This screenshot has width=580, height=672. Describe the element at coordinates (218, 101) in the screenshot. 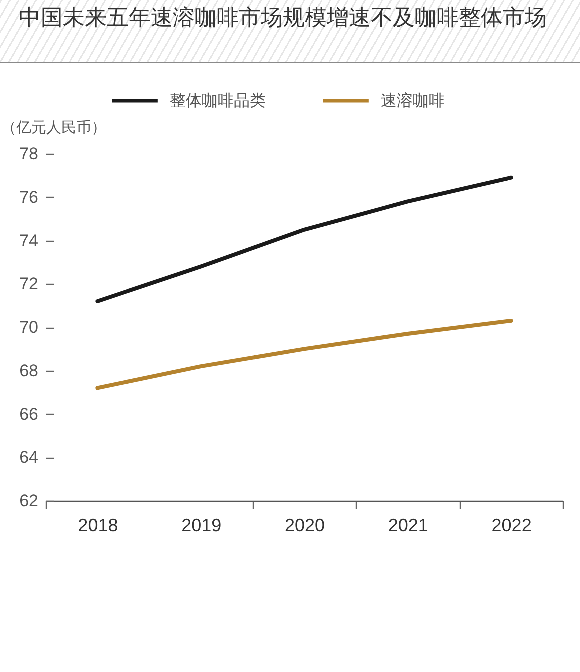

I see `legend-label: 整体咖啡品类` at that location.